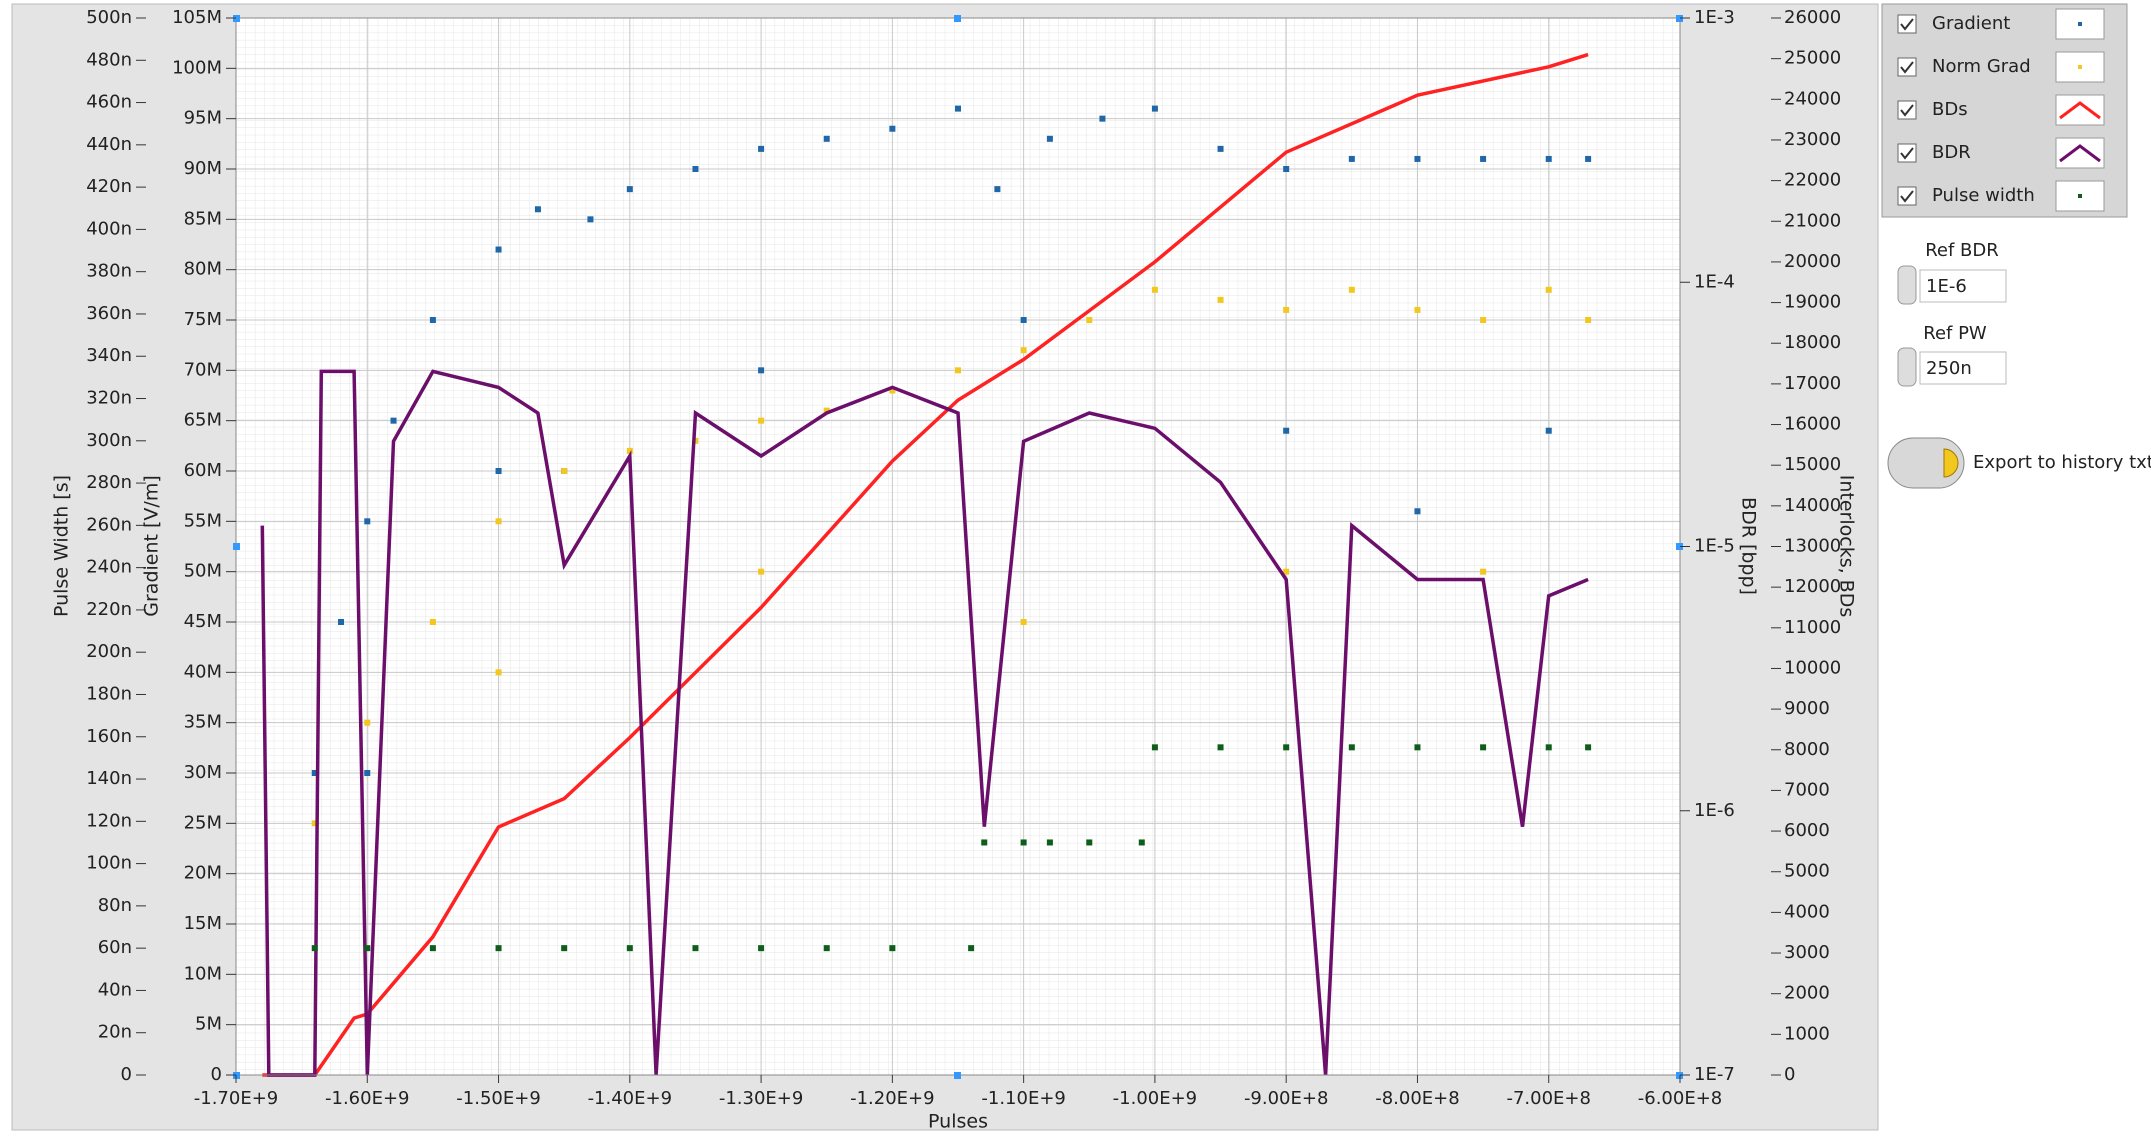 This screenshot has width=2151, height=1138. What do you see at coordinates (109, 313) in the screenshot?
I see `y4-tick-label: 360n` at bounding box center [109, 313].